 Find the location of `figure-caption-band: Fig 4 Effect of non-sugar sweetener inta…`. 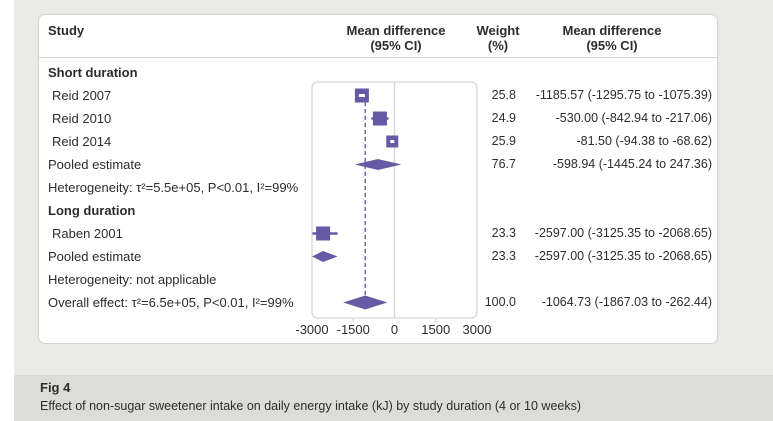

figure-caption-band: Fig 4 Effect of non-sugar sweetener inta… is located at coordinates (393, 398).